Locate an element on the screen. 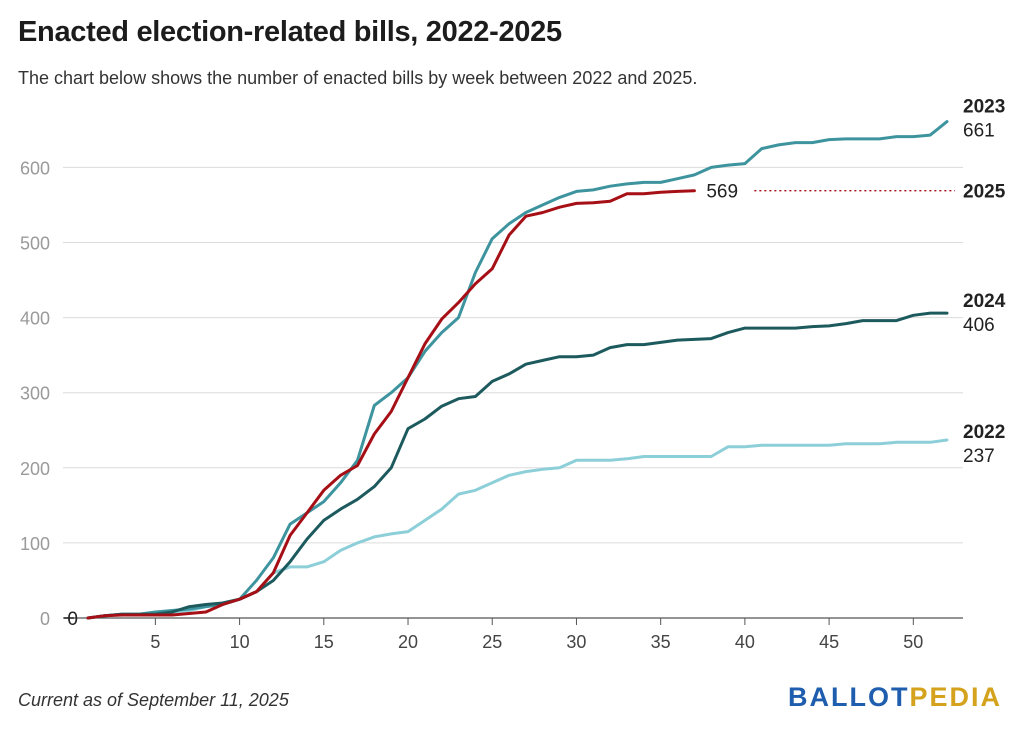  x-tick-label: 35 is located at coordinates (661, 642).